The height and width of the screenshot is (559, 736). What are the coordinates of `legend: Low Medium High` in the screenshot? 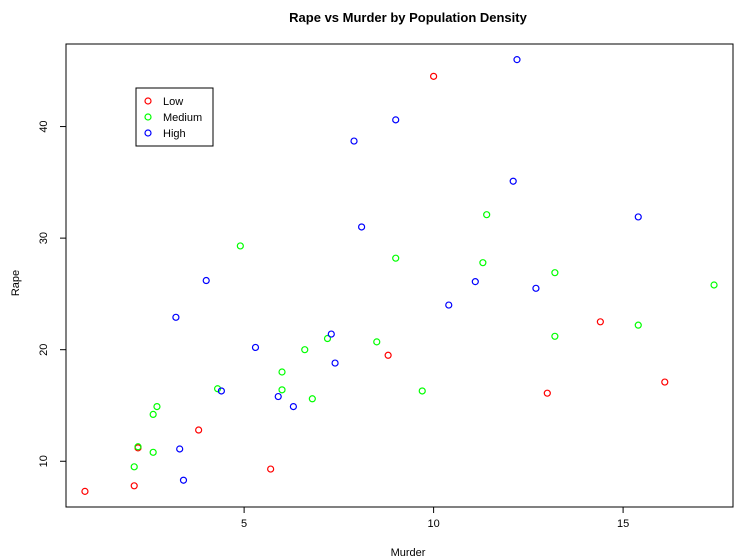 It's located at (174, 117).